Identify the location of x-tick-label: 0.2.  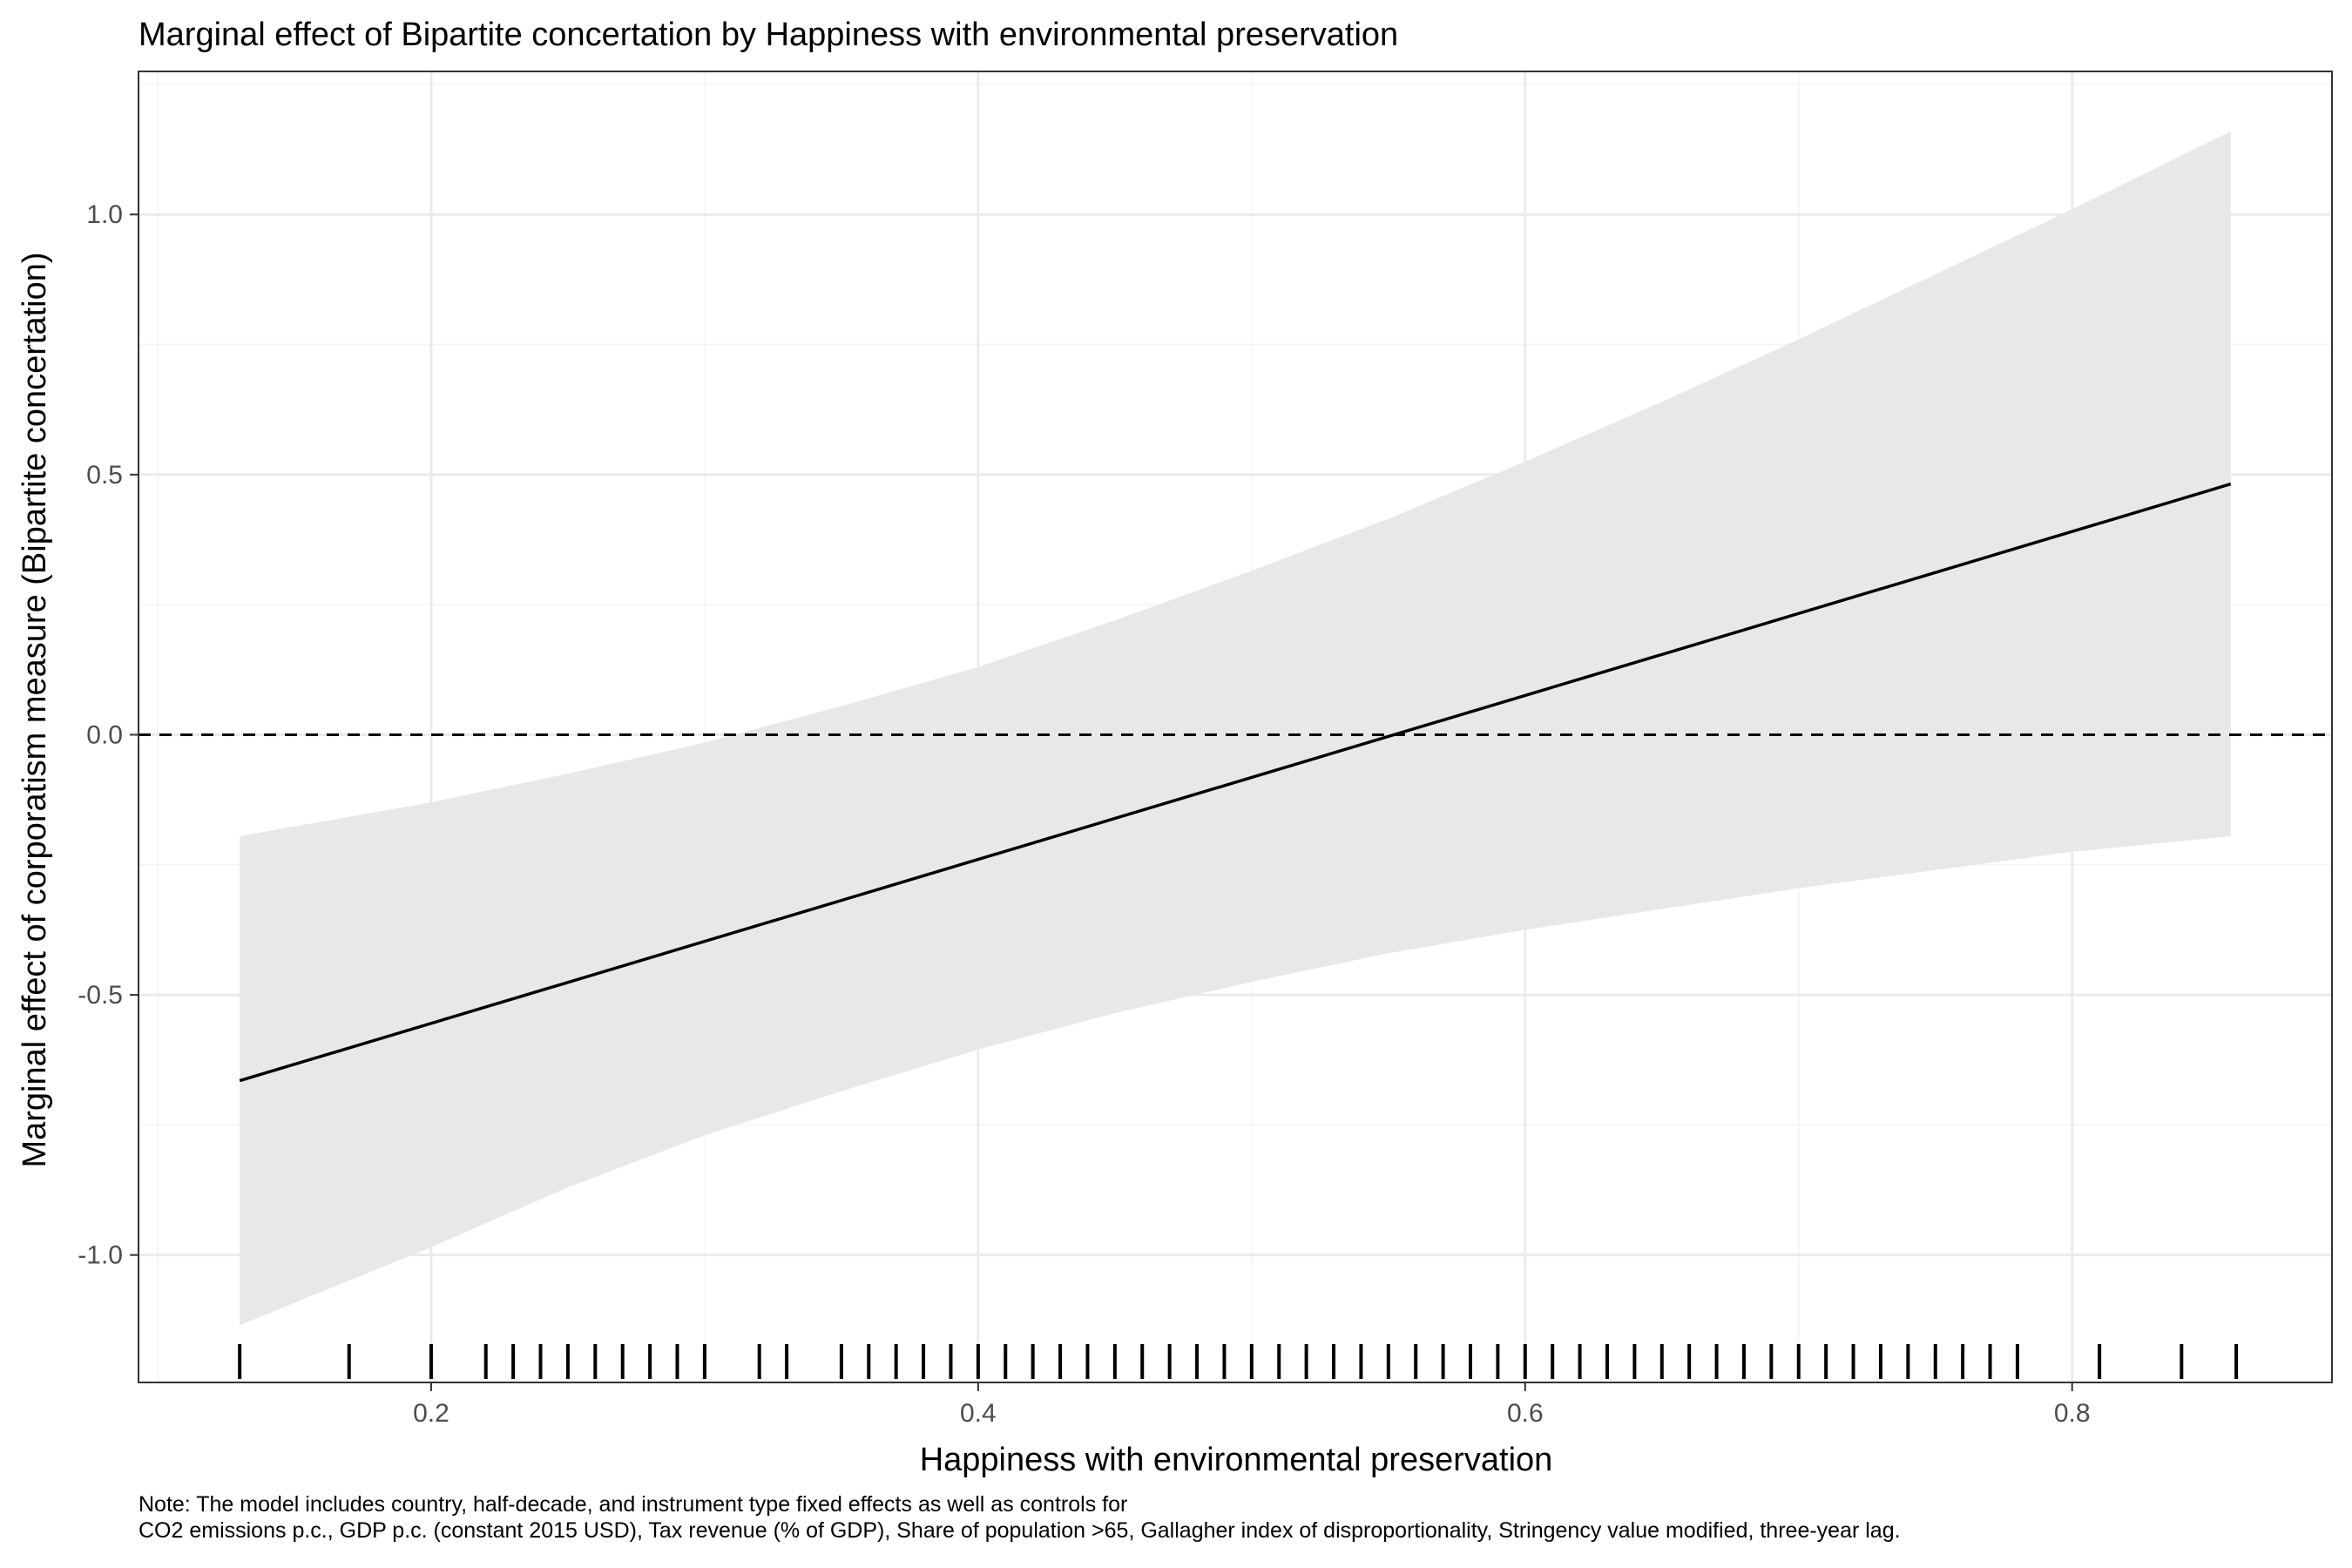
(431, 1413).